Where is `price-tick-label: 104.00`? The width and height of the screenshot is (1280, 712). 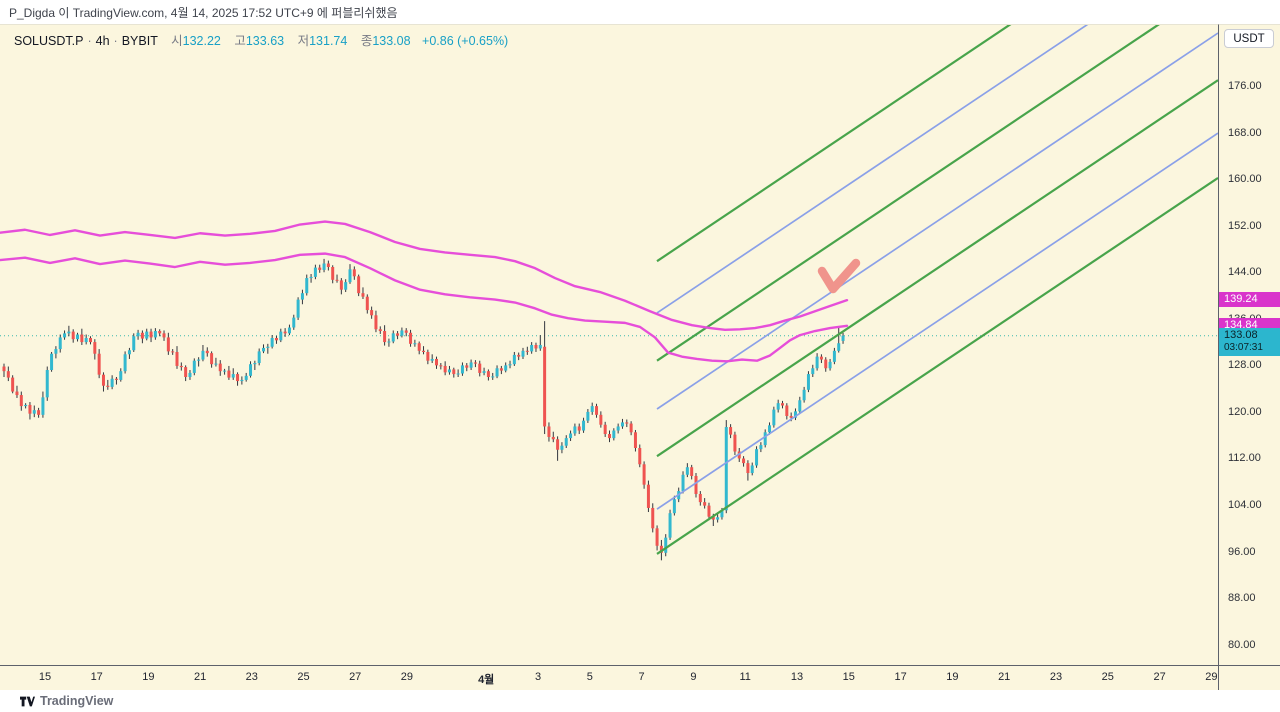
price-tick-label: 104.00 is located at coordinates (1245, 505).